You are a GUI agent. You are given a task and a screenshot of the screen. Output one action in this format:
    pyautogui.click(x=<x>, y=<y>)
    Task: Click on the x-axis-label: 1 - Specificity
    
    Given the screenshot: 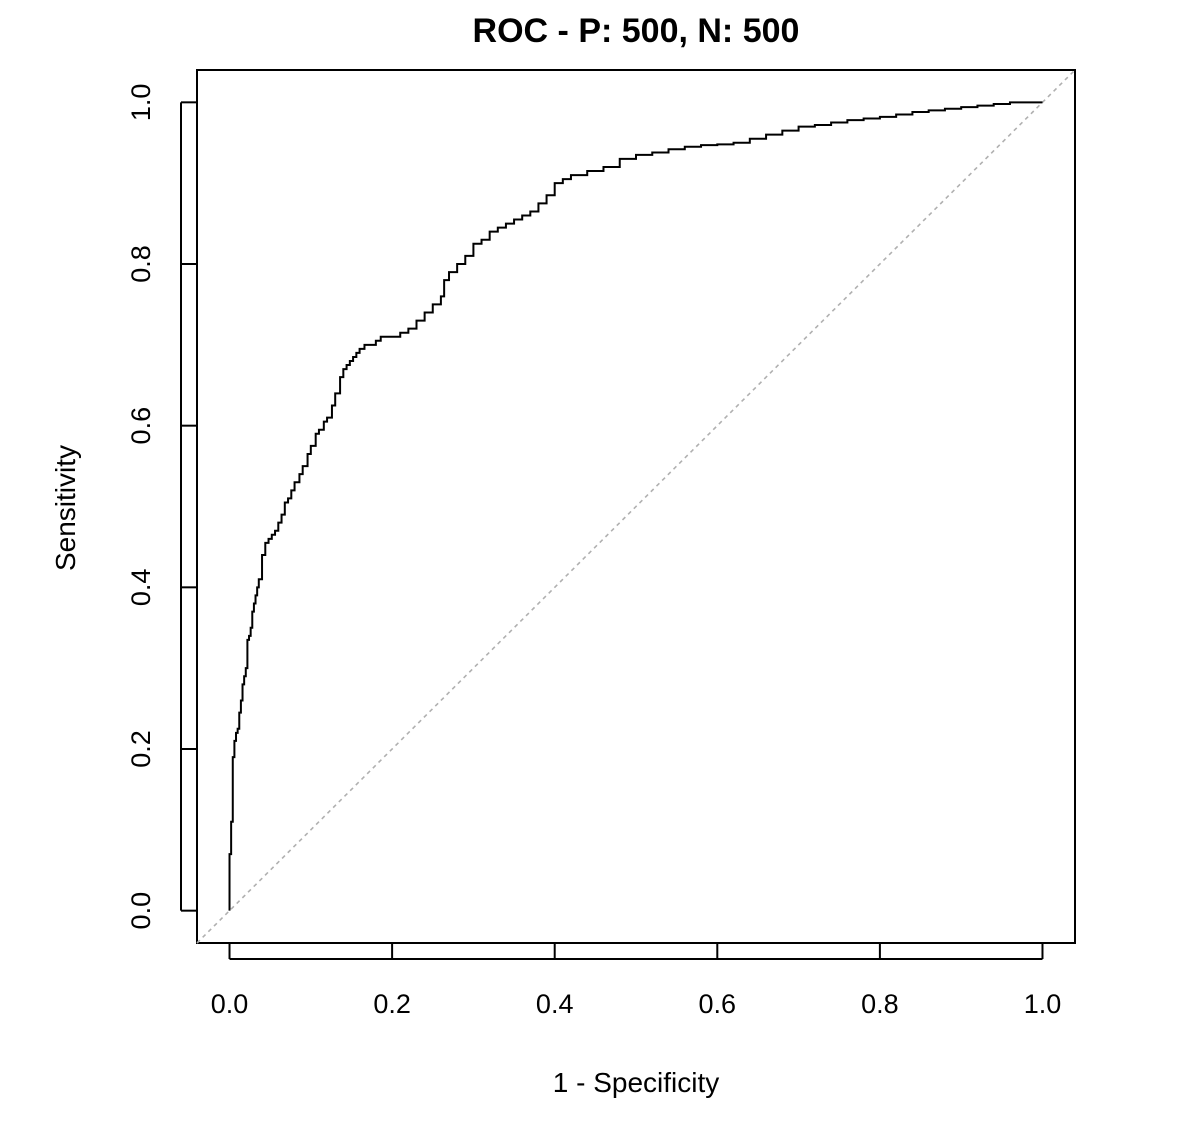 What is the action you would take?
    pyautogui.click(x=636, y=1082)
    